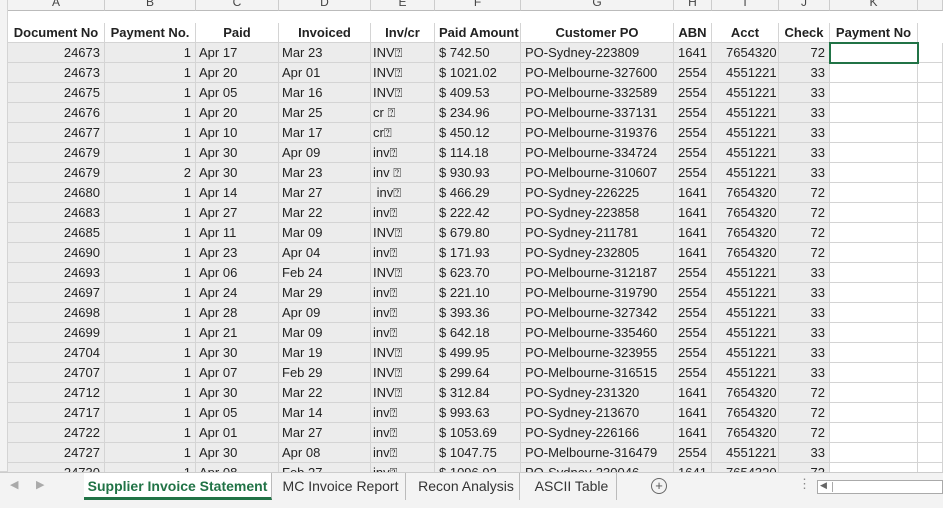  Describe the element at coordinates (56, 467) in the screenshot. I see `cell: 24730` at that location.